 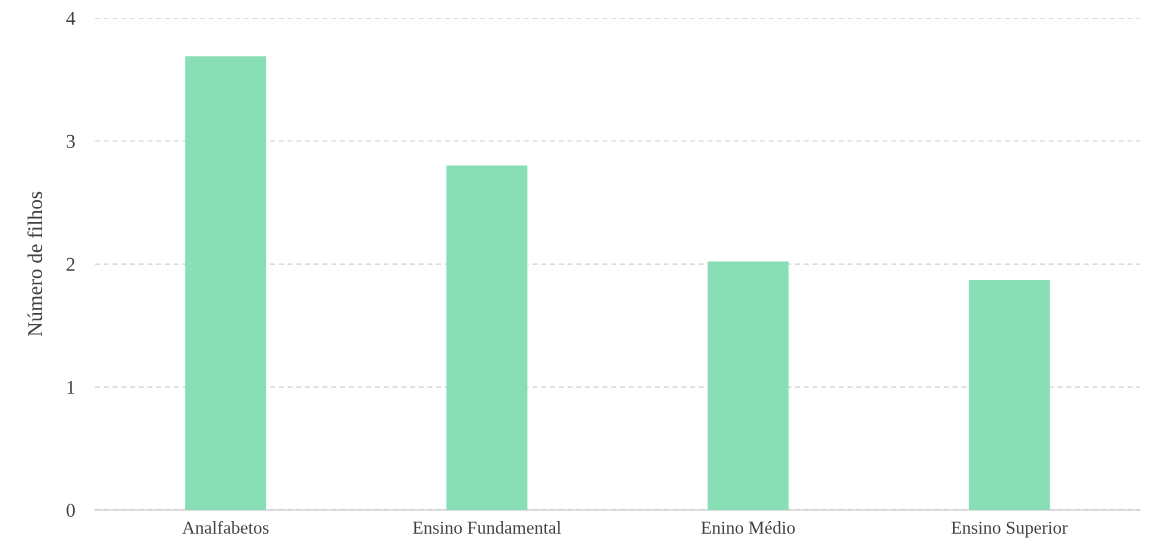 What do you see at coordinates (35, 264) in the screenshot?
I see `y-axis-title: Número de filhos` at bounding box center [35, 264].